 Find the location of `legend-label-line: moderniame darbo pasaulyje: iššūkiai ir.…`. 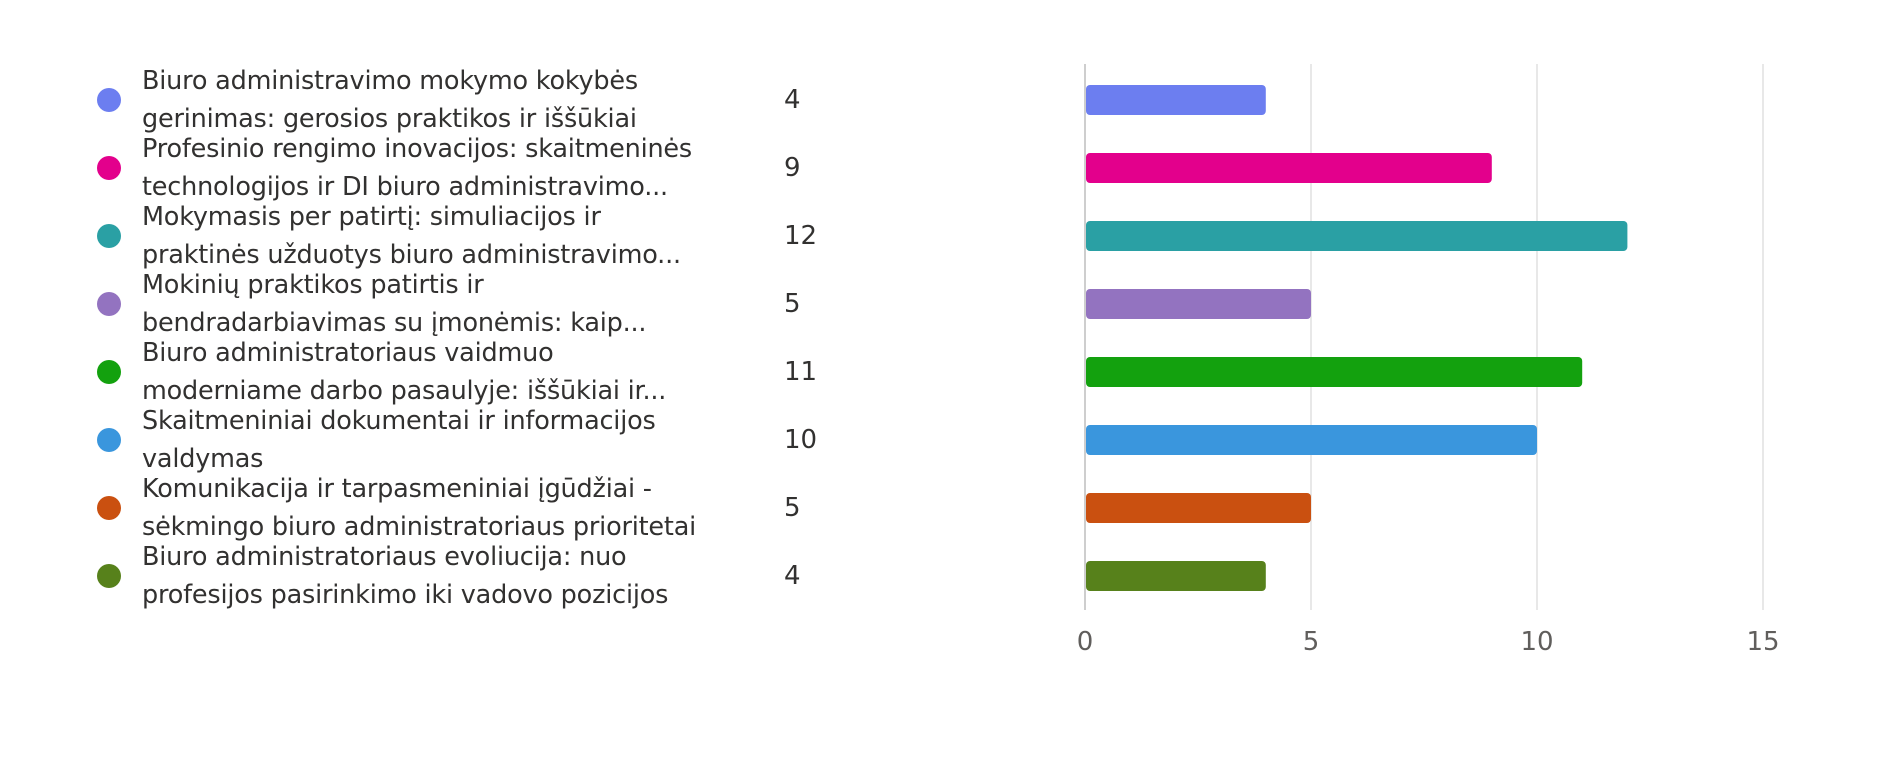

legend-label-line: moderniame darbo pasaulyje: iššūkiai ir.… is located at coordinates (404, 391).